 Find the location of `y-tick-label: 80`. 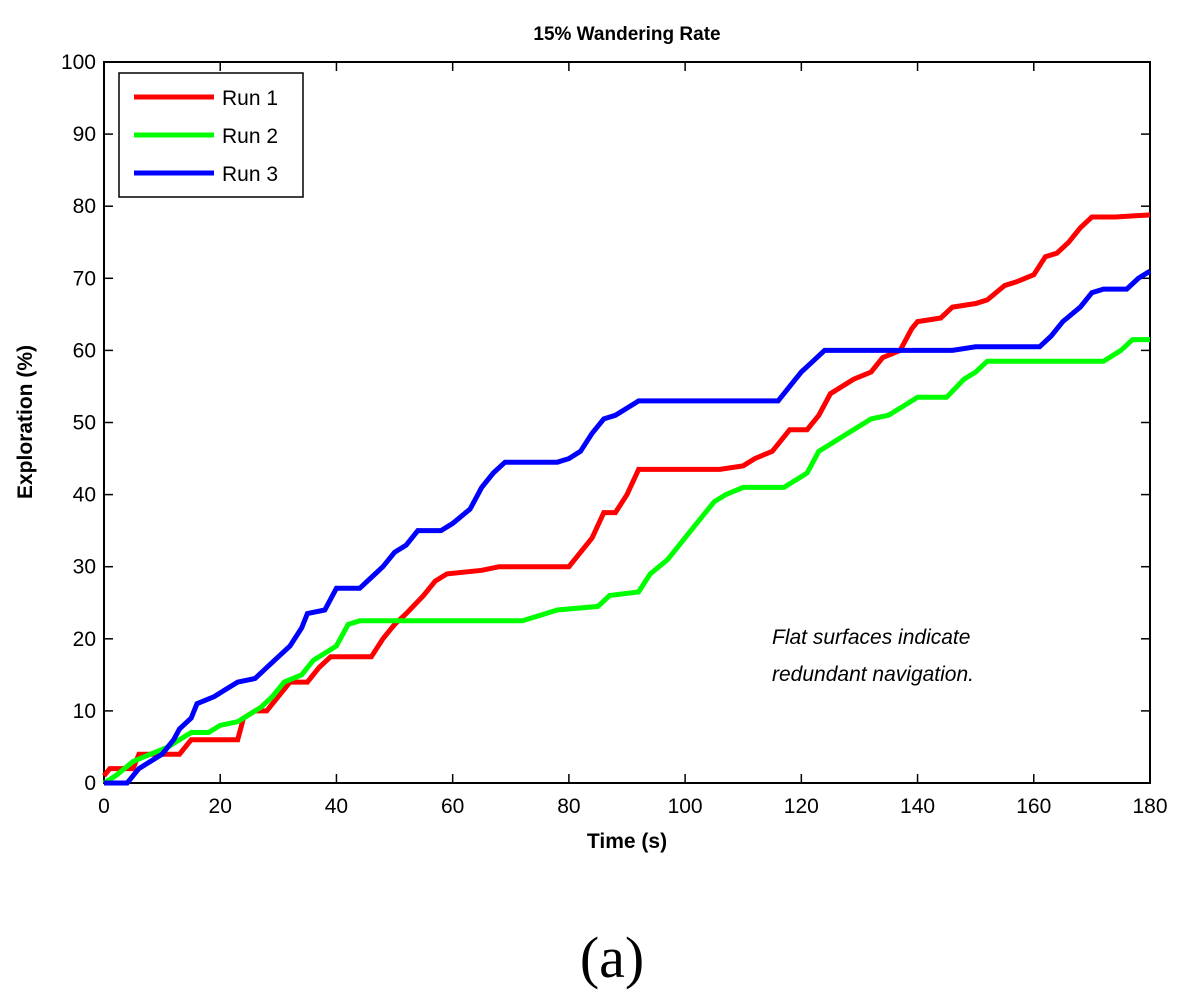

y-tick-label: 80 is located at coordinates (84, 206).